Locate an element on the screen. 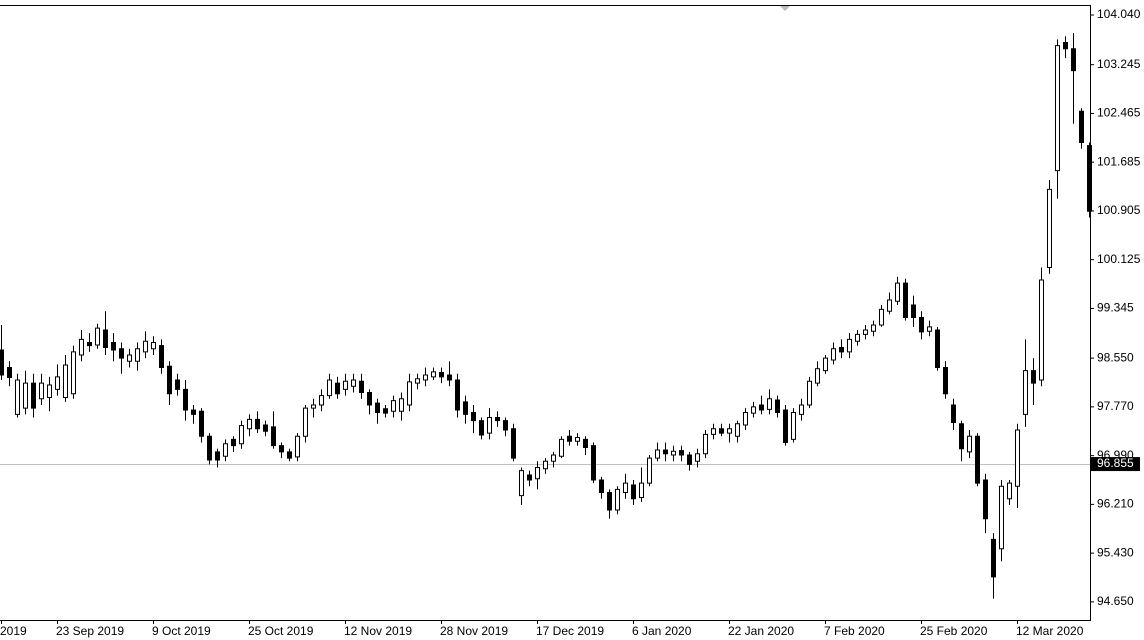 Image resolution: width=1144 pixels, height=640 pixels. y-tick-label: 101.685 is located at coordinates (1119, 161).